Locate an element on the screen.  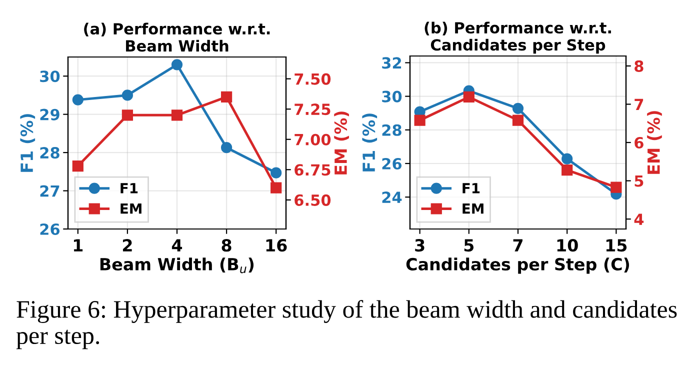
x-tick-label: 10 is located at coordinates (567, 245).